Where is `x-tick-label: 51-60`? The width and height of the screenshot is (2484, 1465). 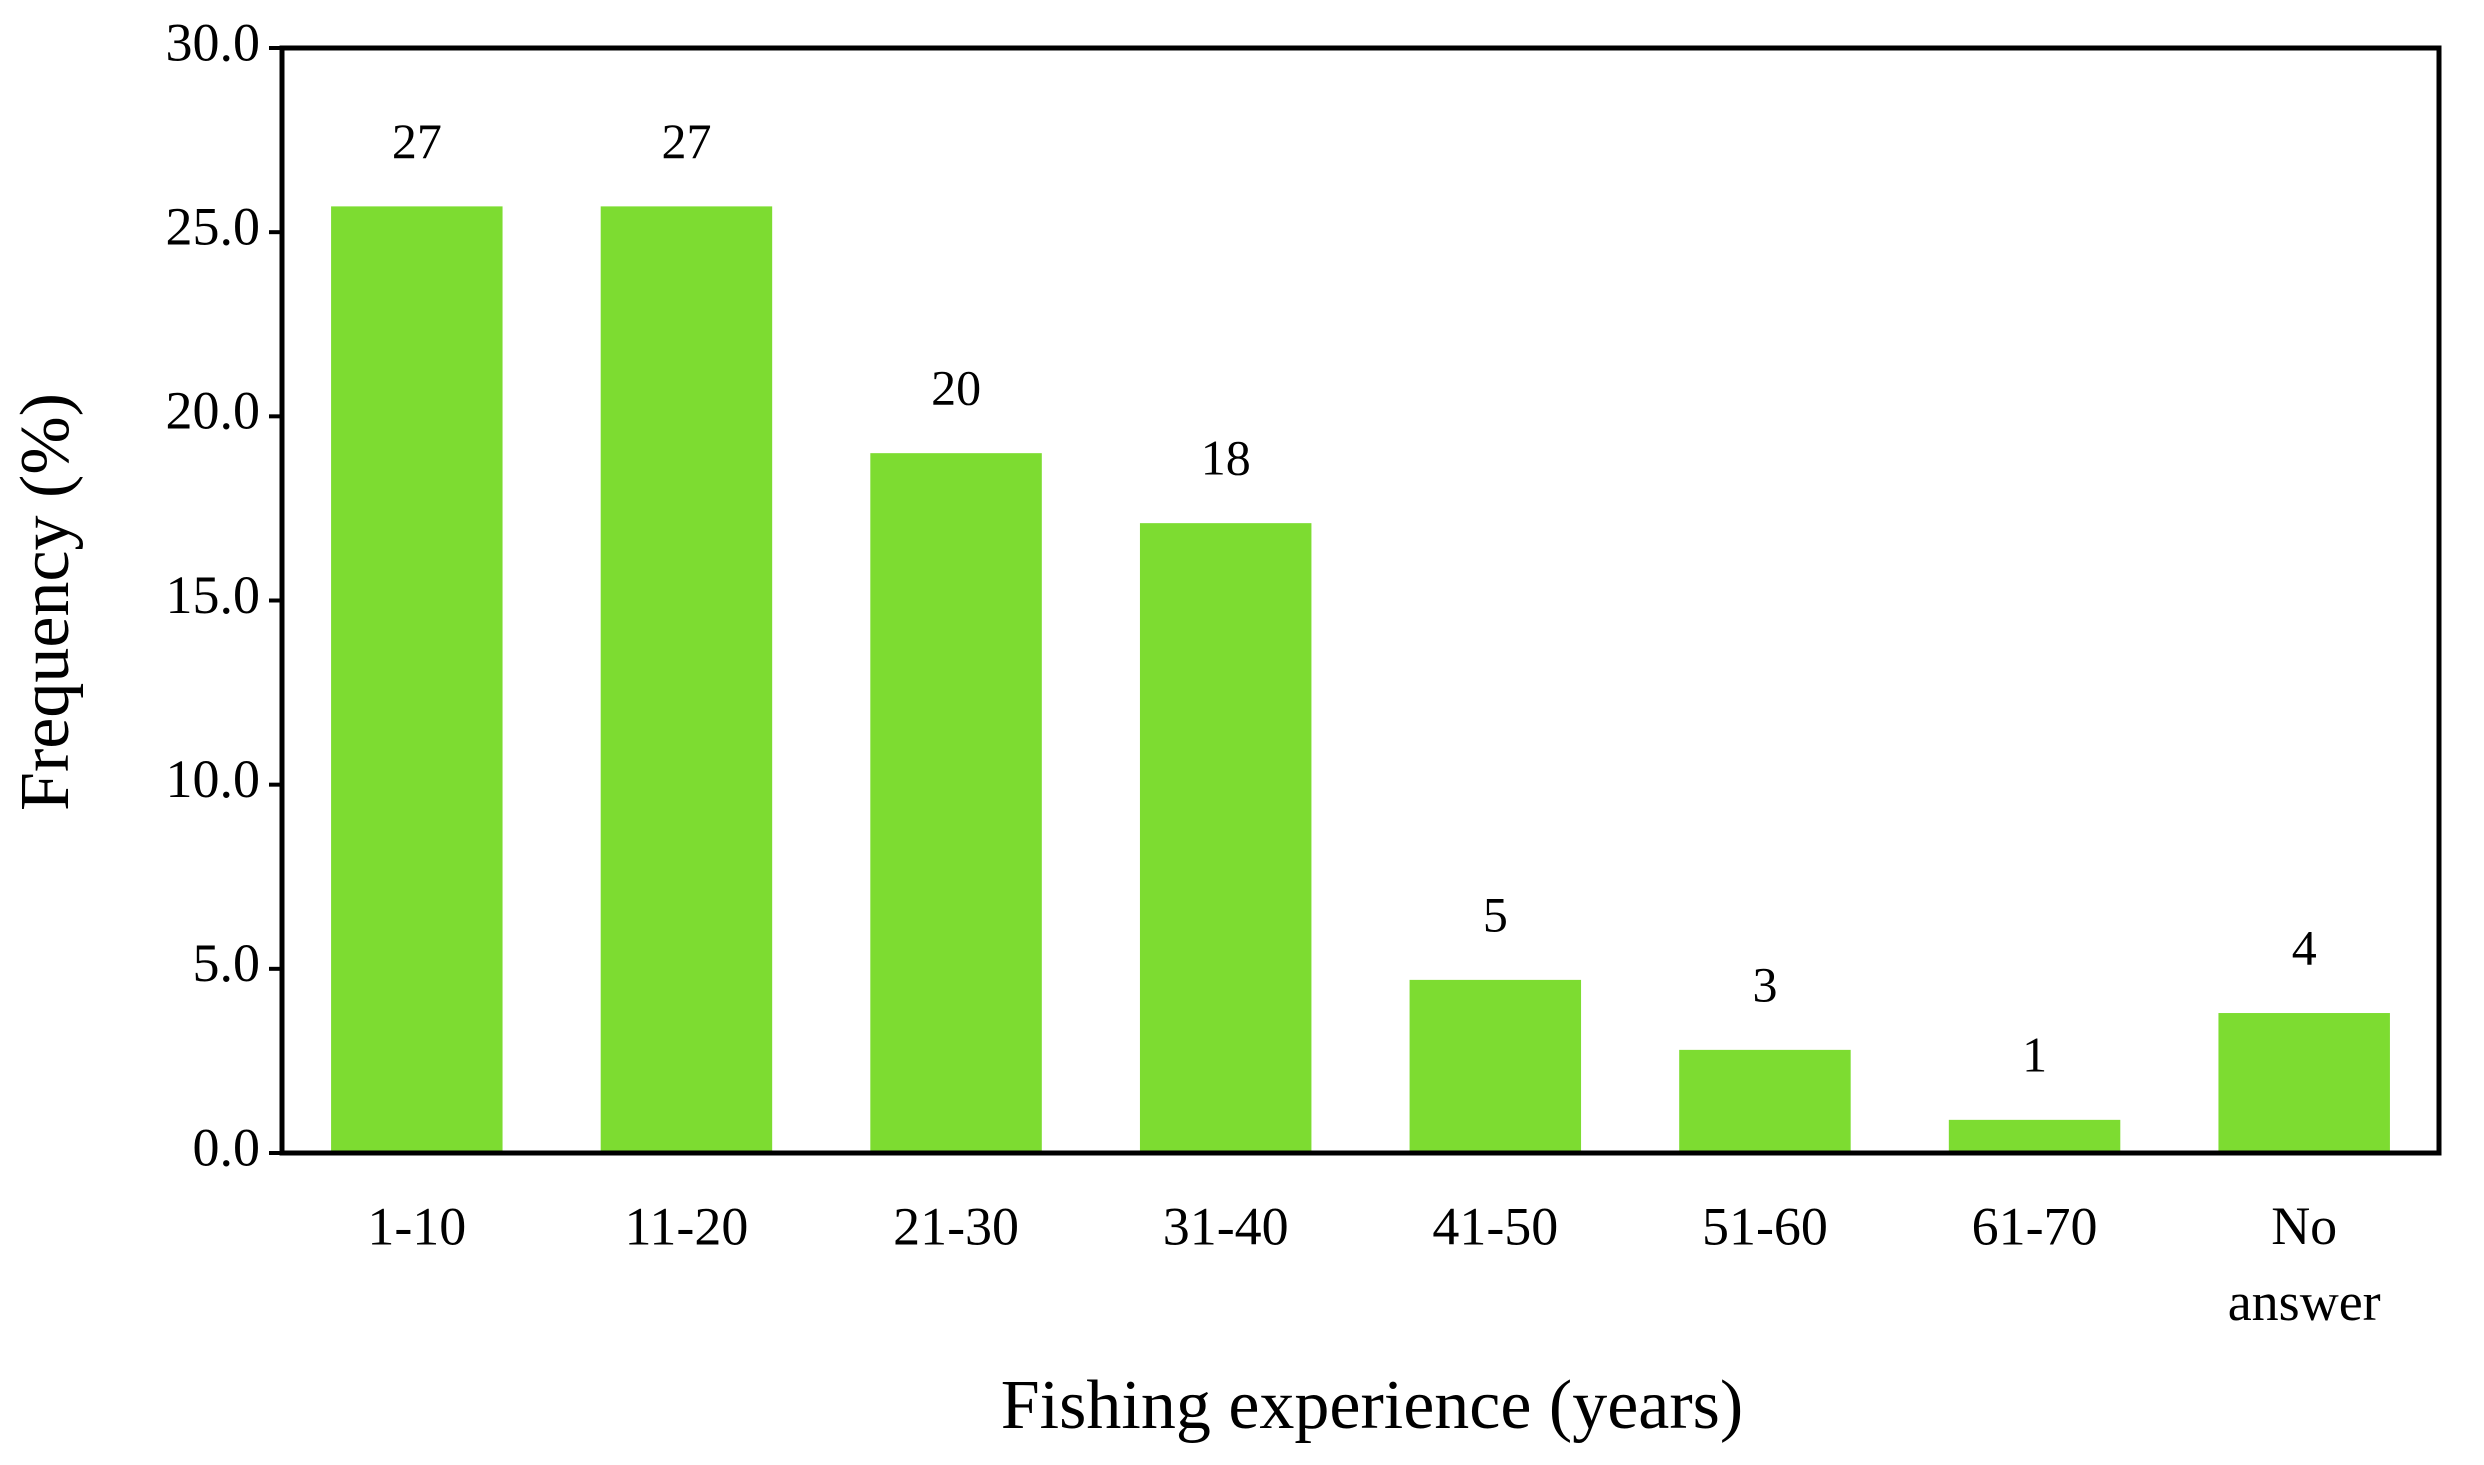 x-tick-label: 51-60 is located at coordinates (1765, 1226).